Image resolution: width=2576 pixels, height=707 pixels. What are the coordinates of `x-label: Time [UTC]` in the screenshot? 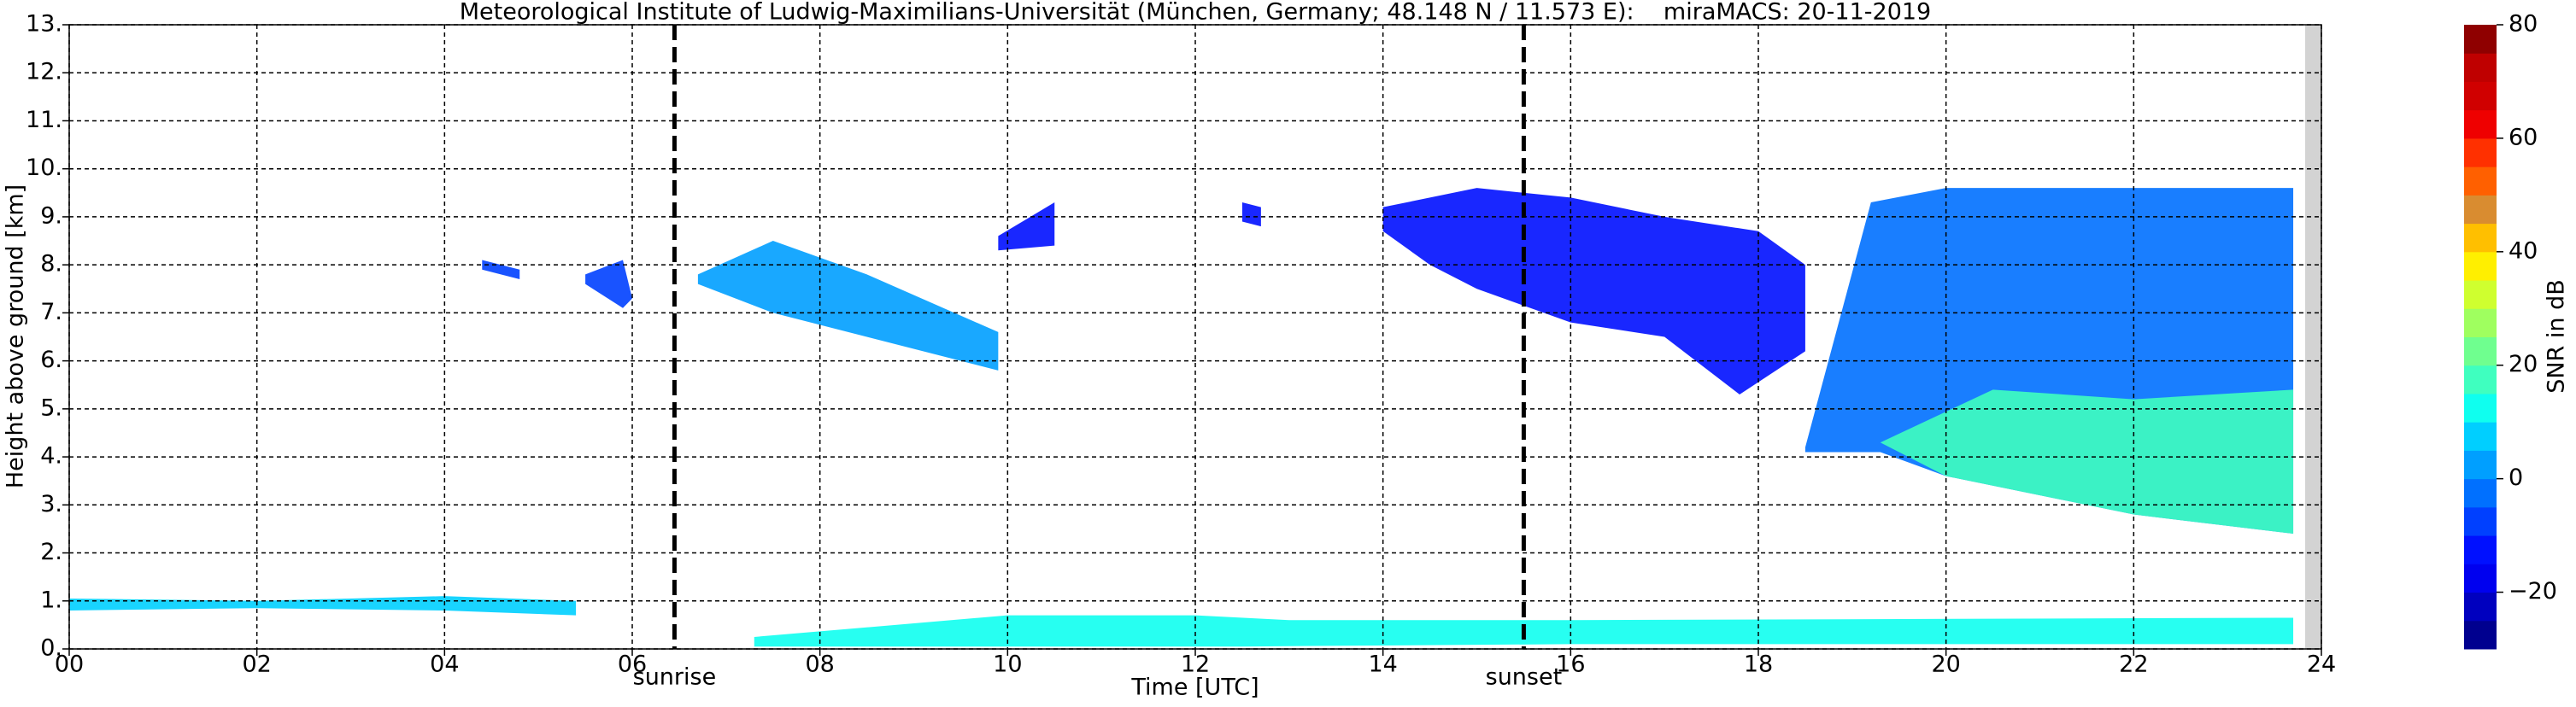 It's located at (1194, 688).